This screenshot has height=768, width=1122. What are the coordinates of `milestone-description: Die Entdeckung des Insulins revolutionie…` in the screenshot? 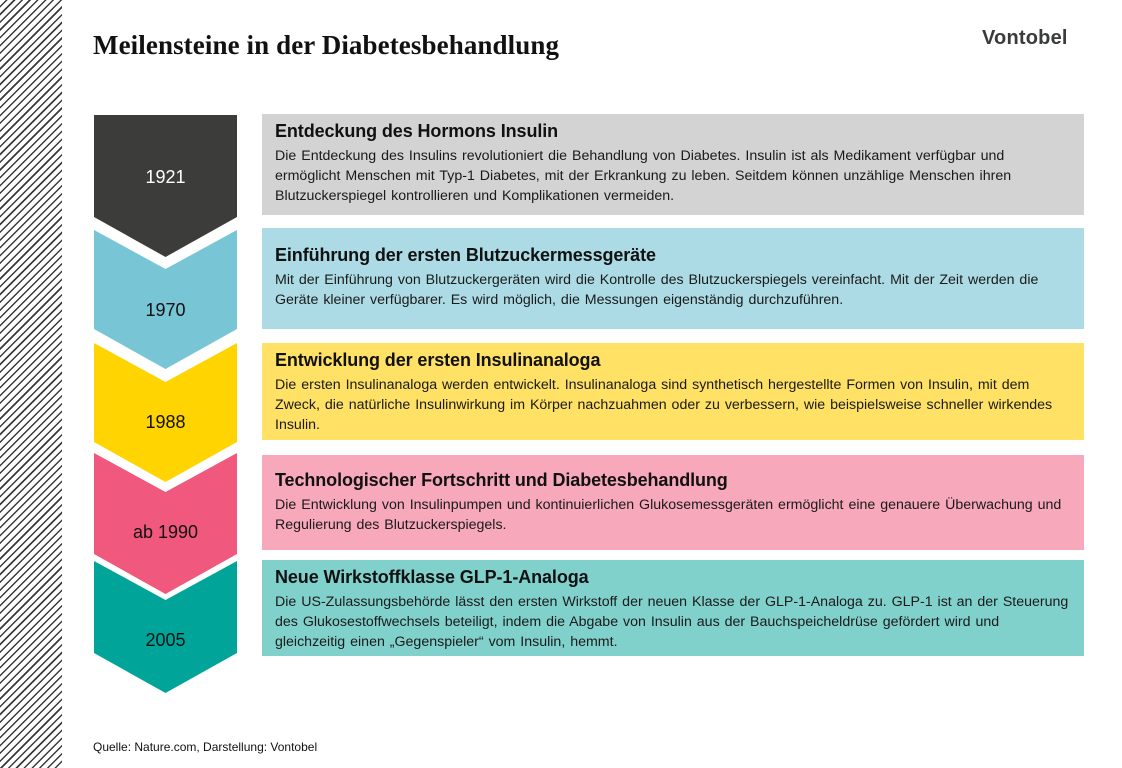 It's located at (643, 176).